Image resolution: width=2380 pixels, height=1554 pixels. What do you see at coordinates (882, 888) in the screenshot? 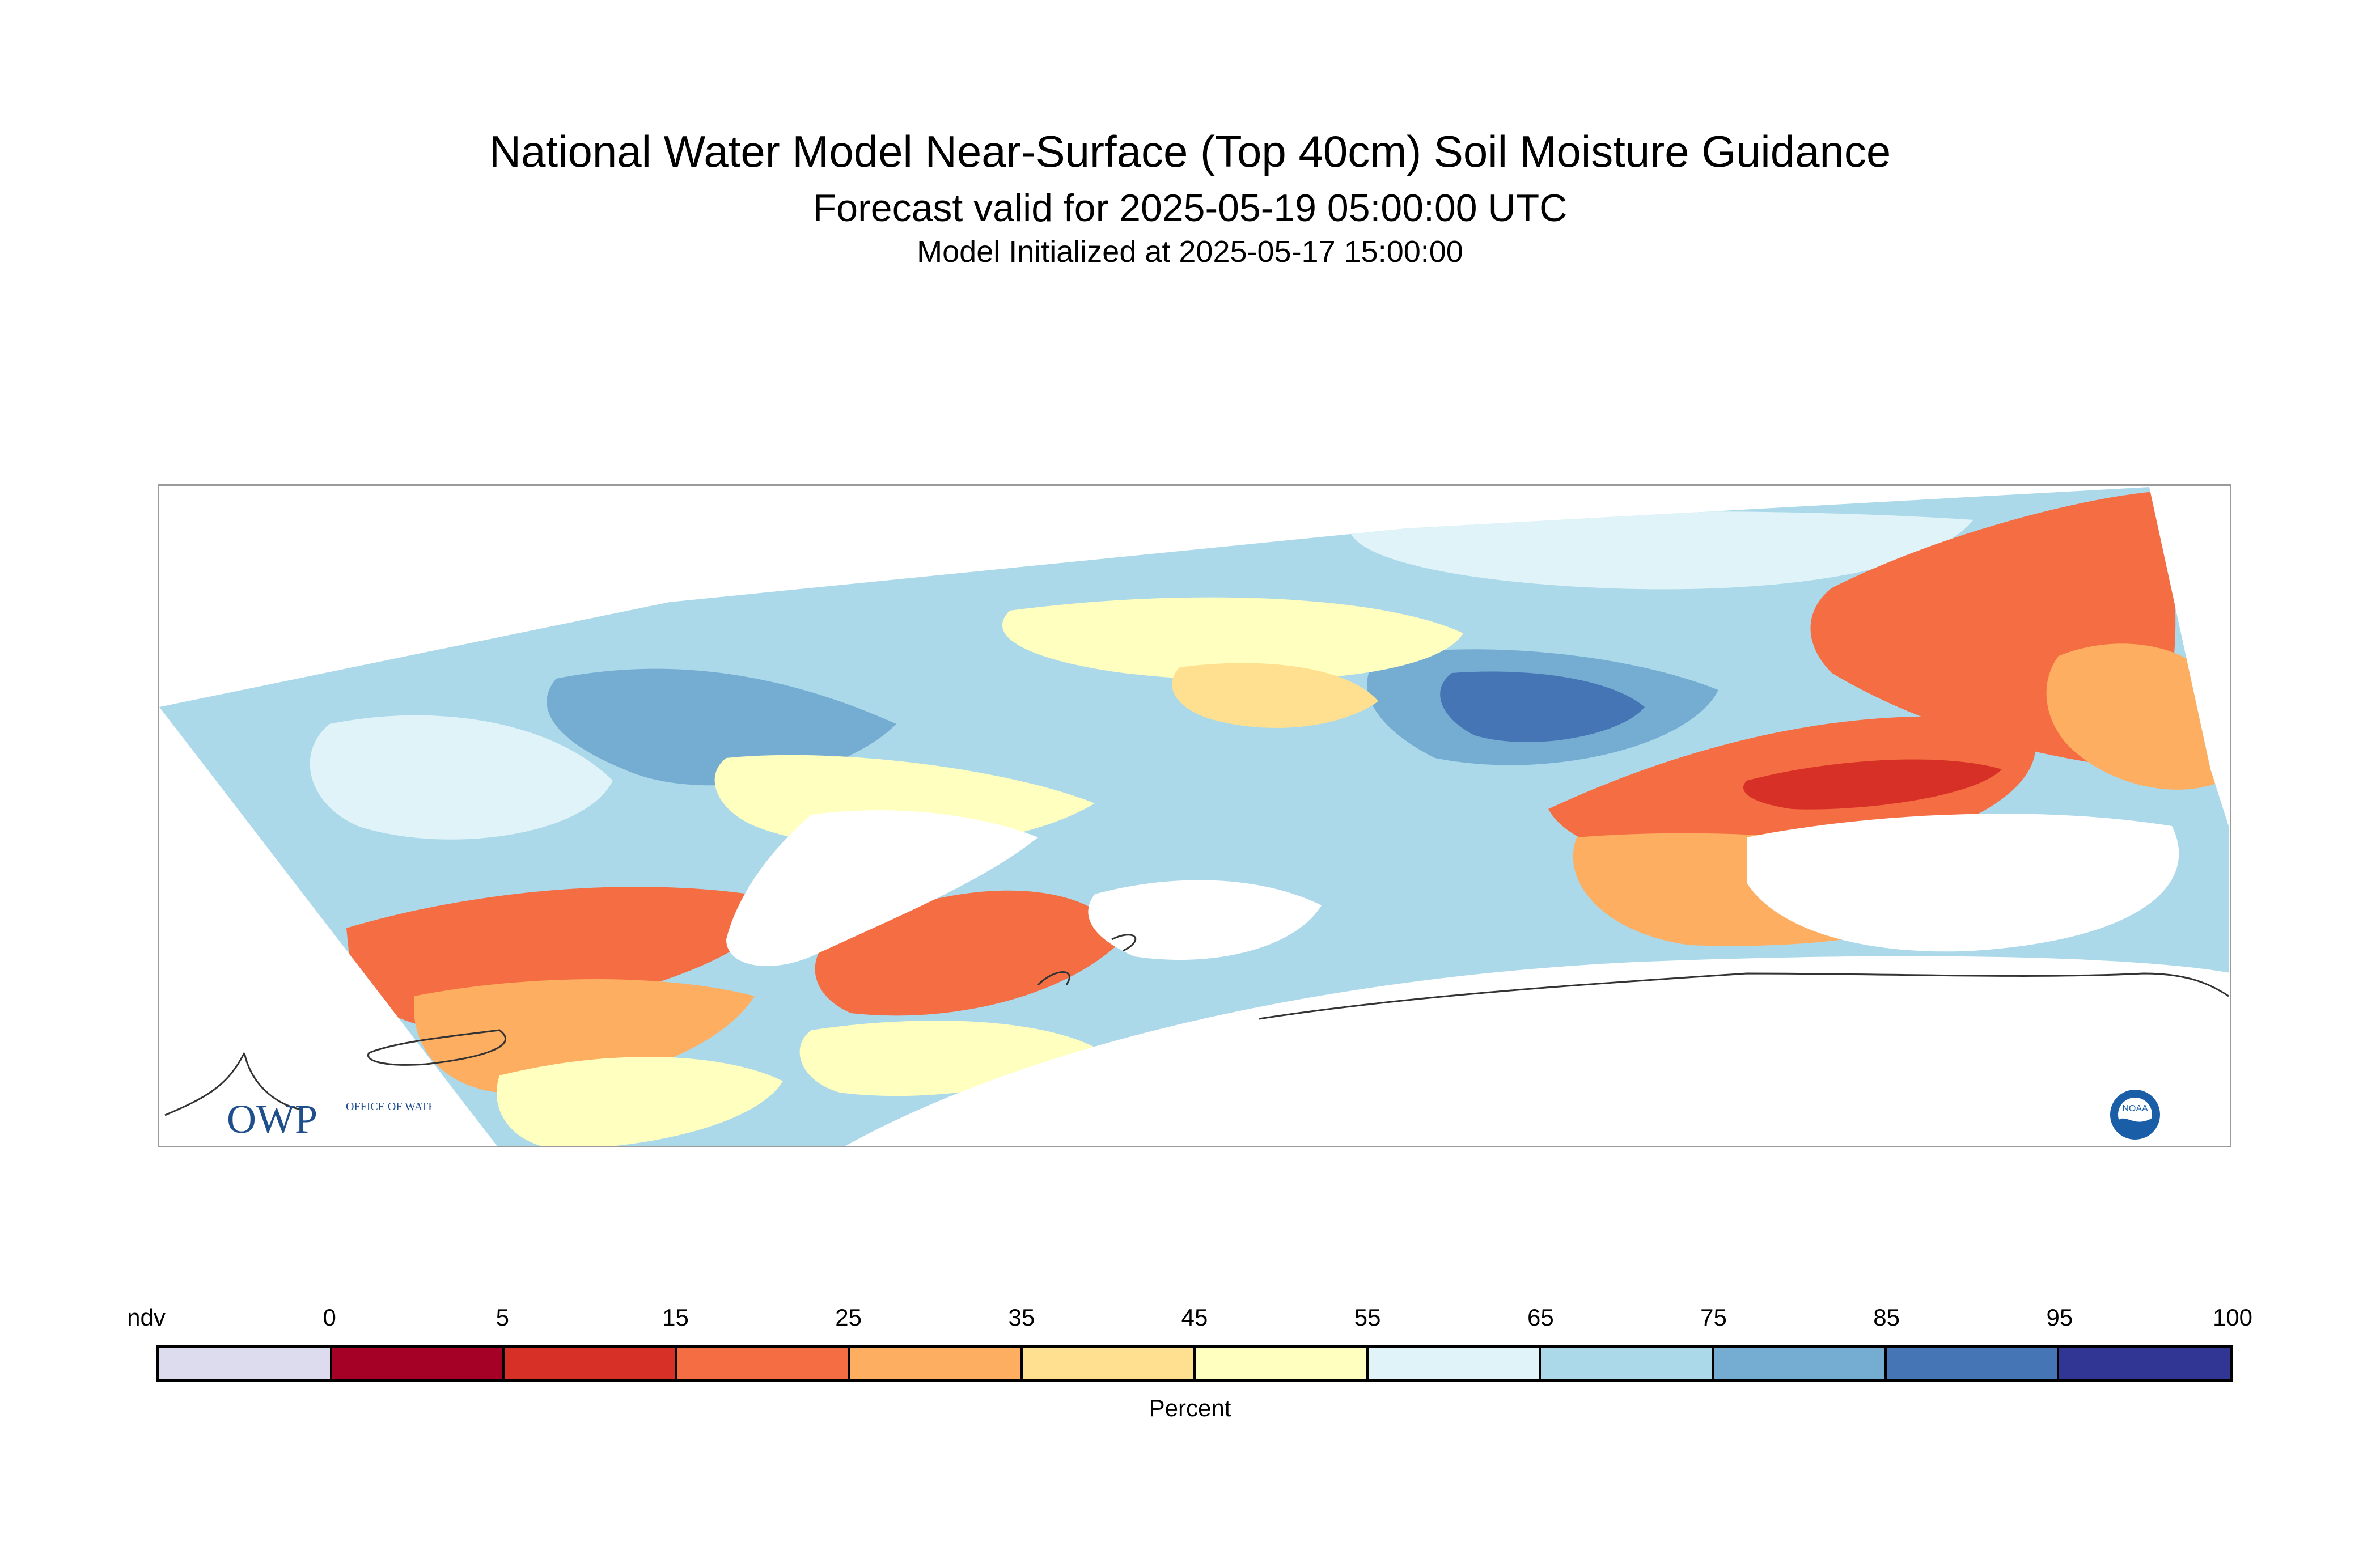
I see `no-data-cook-inlet` at bounding box center [882, 888].